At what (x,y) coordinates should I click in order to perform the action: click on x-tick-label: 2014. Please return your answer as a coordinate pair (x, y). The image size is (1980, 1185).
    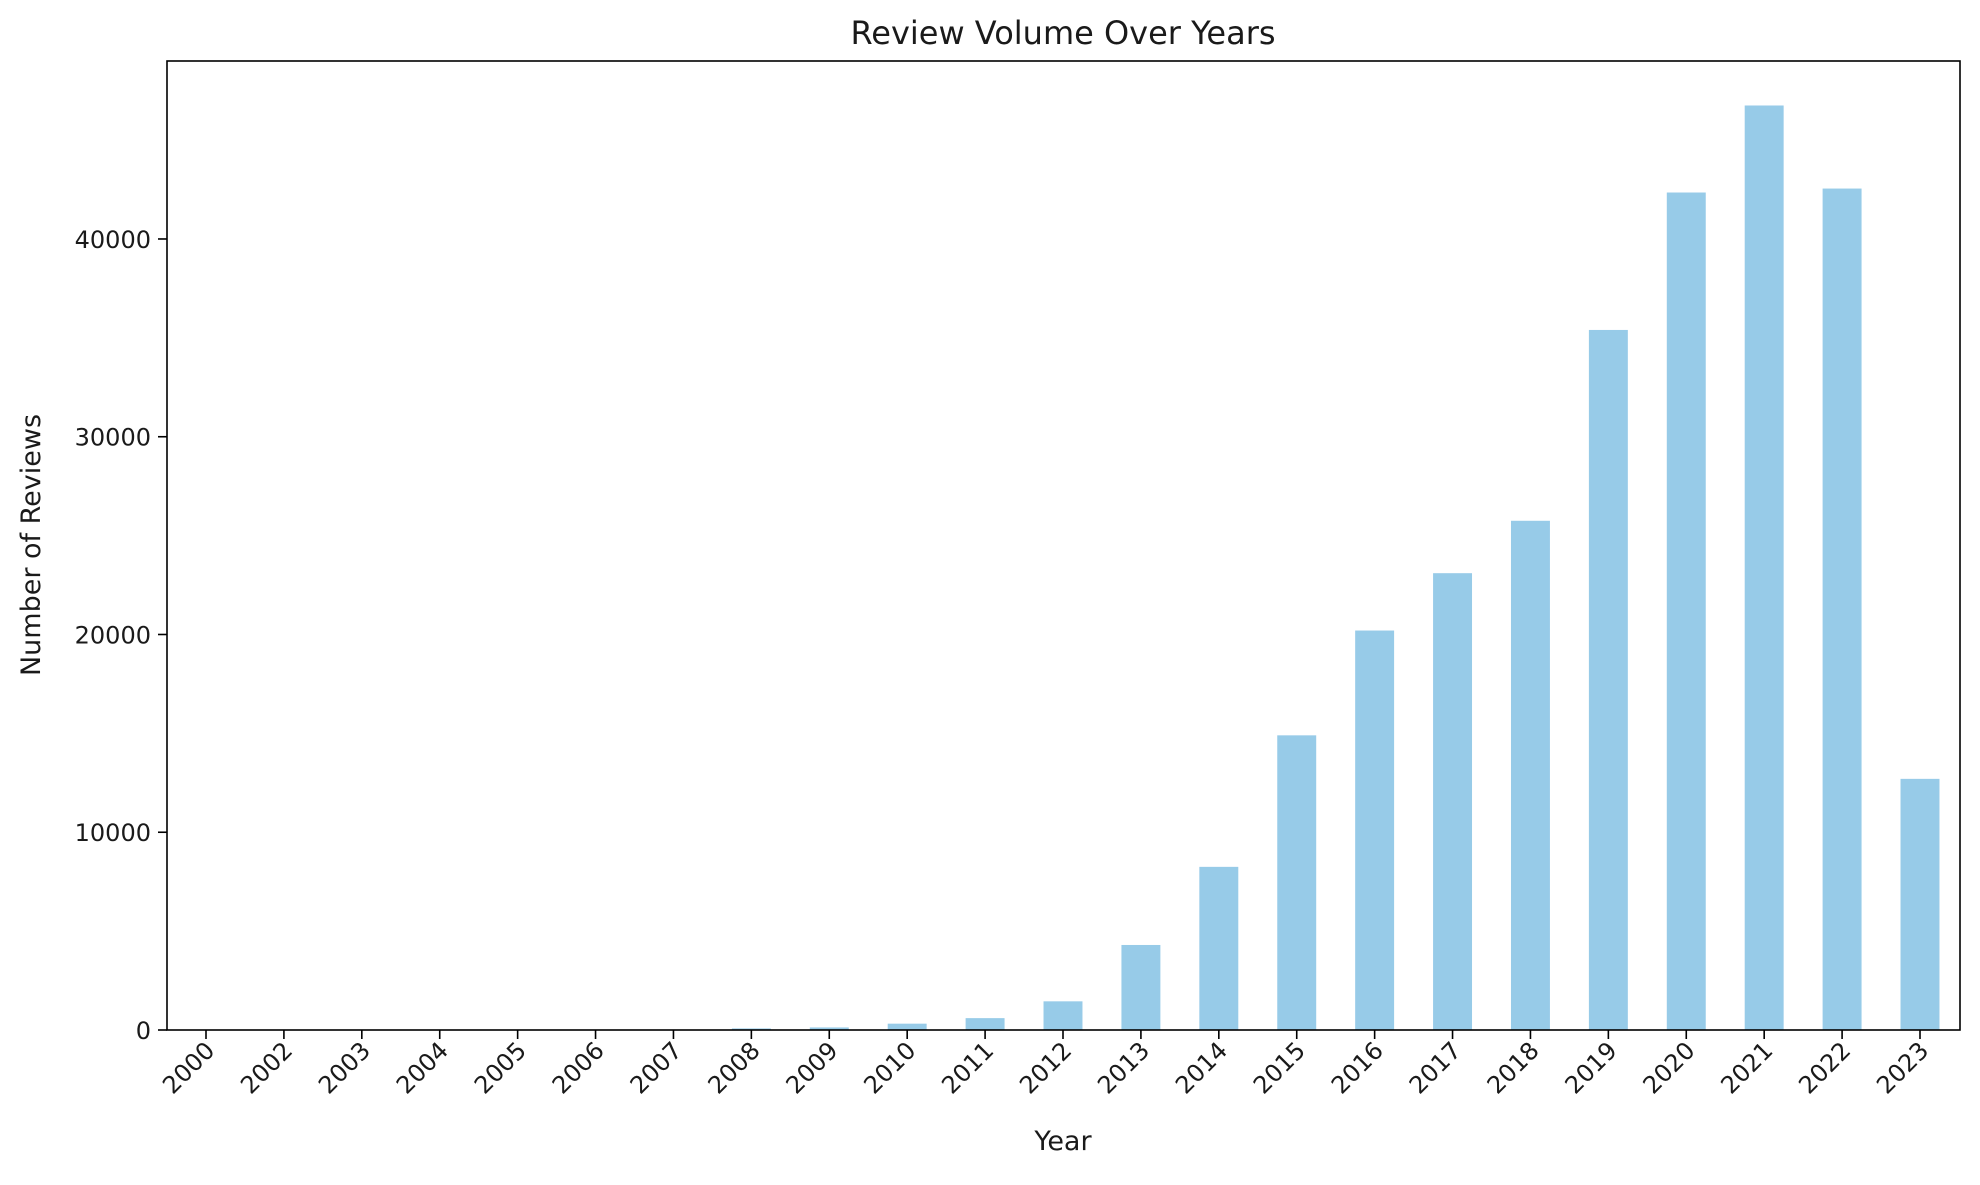
    Looking at the image, I should click on (1201, 1067).